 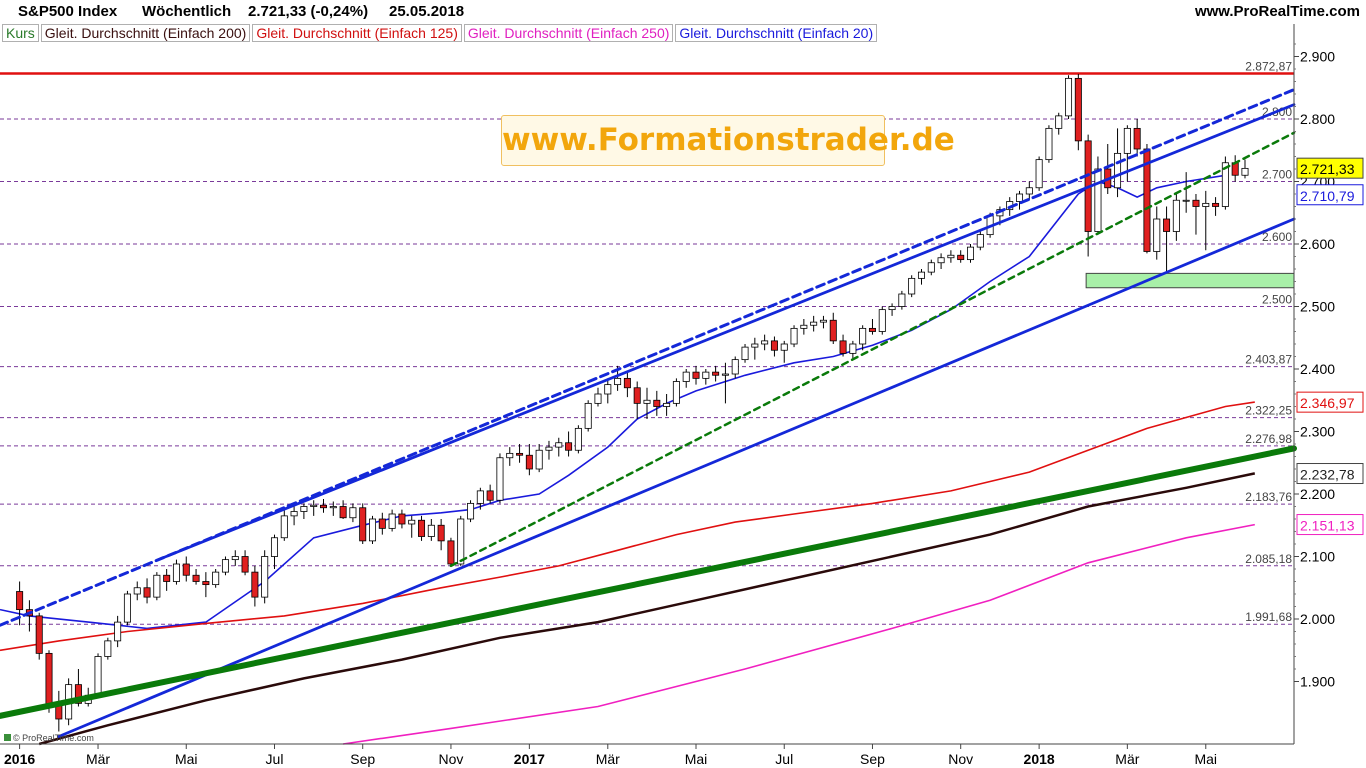 I want to click on prorealtime-logo: © ProRealTime.com, so click(x=49, y=738).